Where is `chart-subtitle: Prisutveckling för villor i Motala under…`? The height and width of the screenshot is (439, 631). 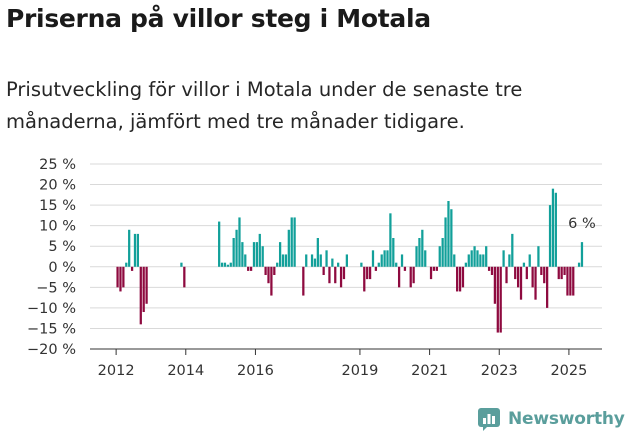
chart-subtitle: Prisutveckling för villor i Motala under… is located at coordinates (264, 105).